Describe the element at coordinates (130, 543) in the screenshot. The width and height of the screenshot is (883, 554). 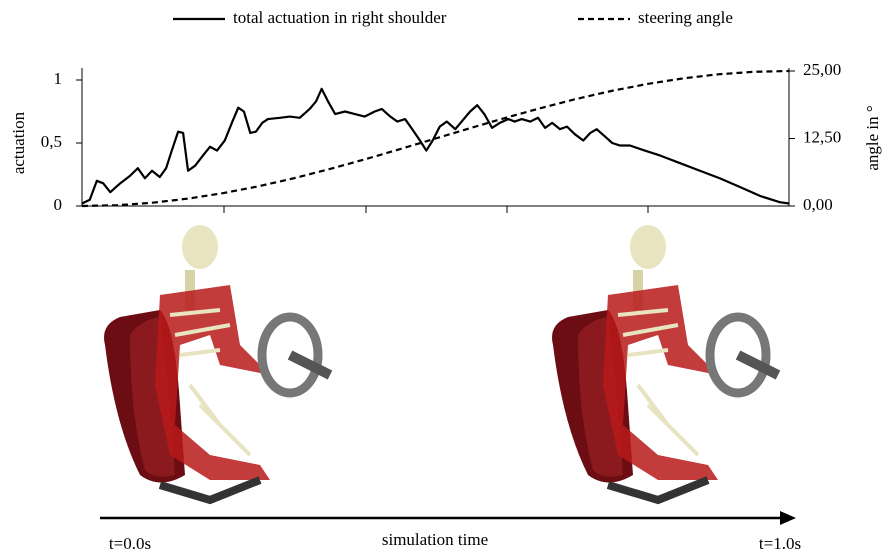
I see `annotation: t=0.0s` at that location.